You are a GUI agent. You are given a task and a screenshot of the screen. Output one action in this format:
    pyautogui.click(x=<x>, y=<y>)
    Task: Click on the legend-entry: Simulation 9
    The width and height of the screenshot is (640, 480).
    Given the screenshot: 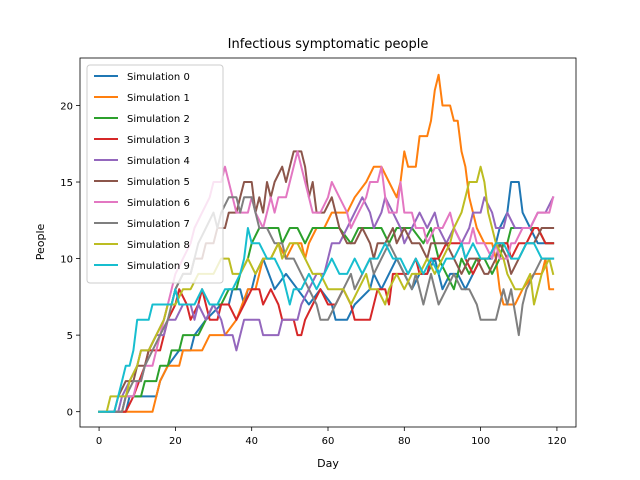 What is the action you would take?
    pyautogui.click(x=158, y=266)
    